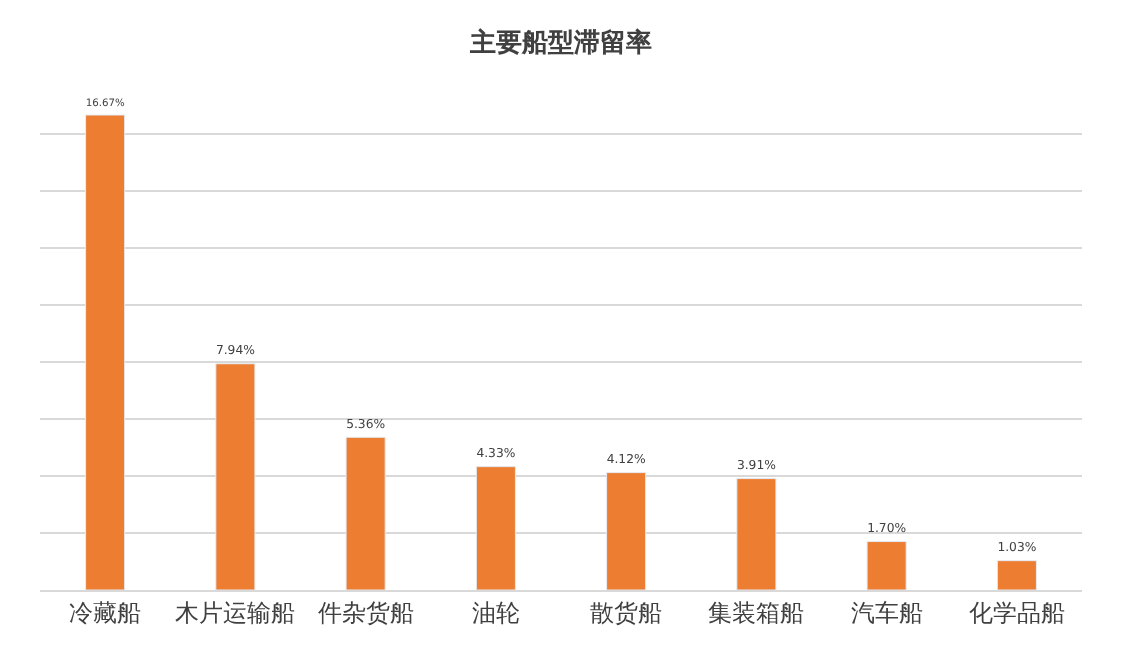  Describe the element at coordinates (1016, 612) in the screenshot. I see `x-tick-label: 化学品船` at that location.